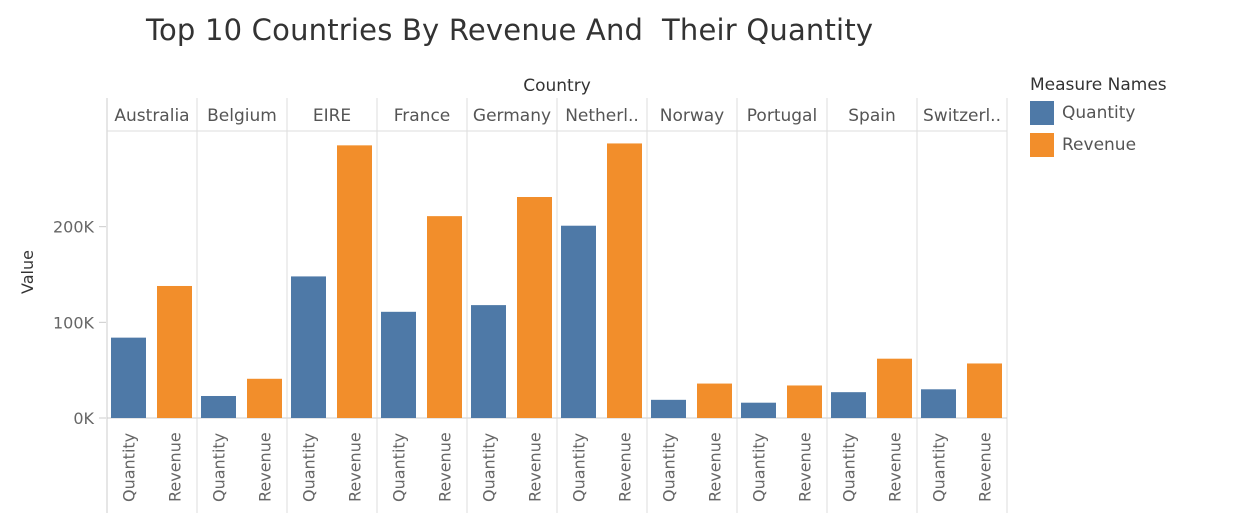 The width and height of the screenshot is (1246, 513). What do you see at coordinates (804, 401) in the screenshot?
I see `bar-portugal-revenue` at bounding box center [804, 401].